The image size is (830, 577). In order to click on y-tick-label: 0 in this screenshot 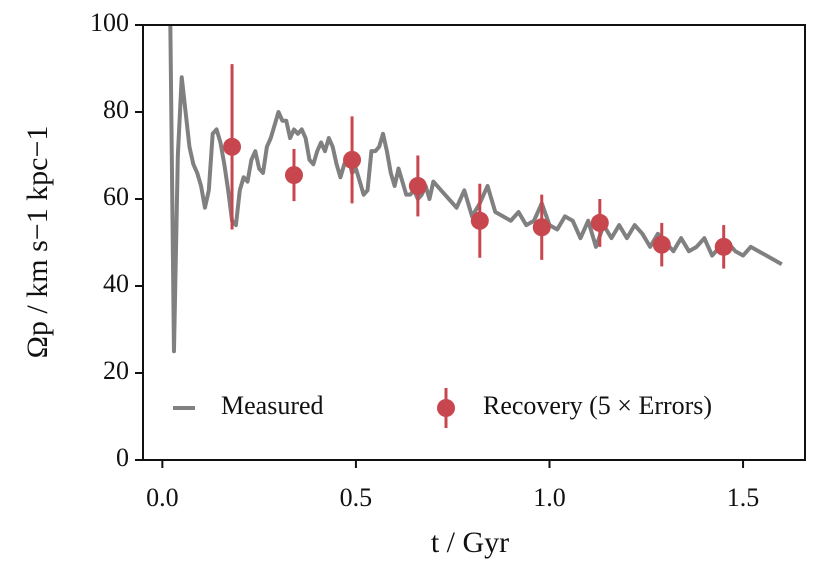, I will do `click(122, 457)`.